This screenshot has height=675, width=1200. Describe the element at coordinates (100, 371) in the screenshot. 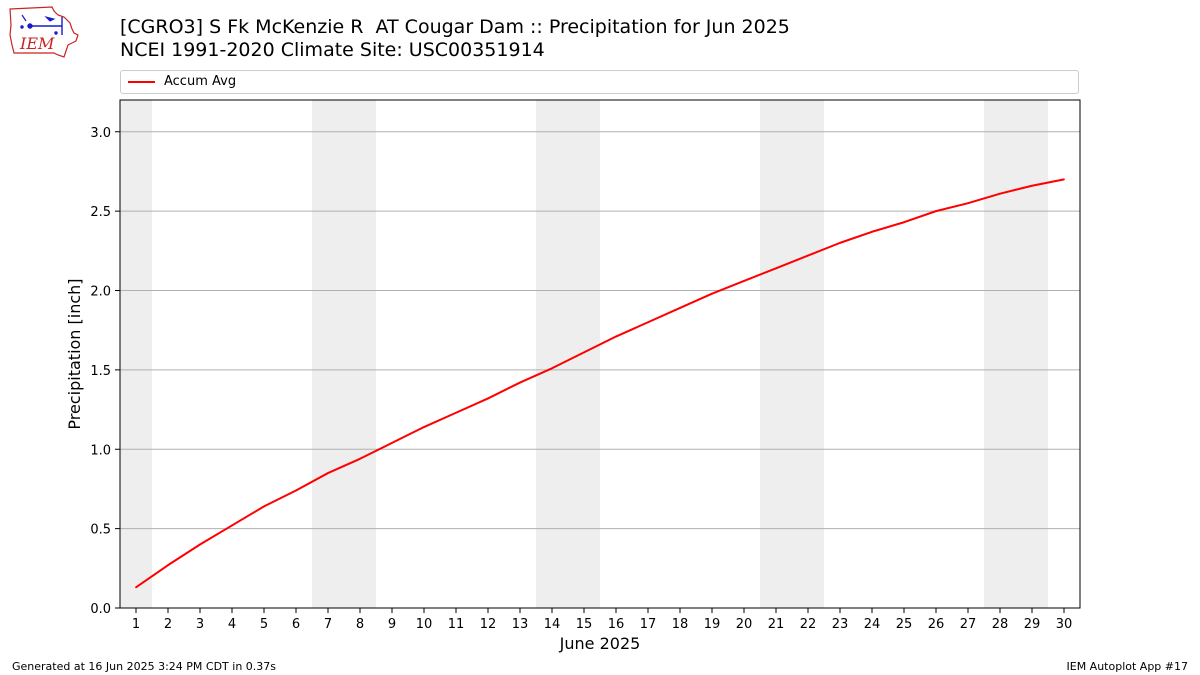

I see `y-tick-label-3: 1.5` at that location.